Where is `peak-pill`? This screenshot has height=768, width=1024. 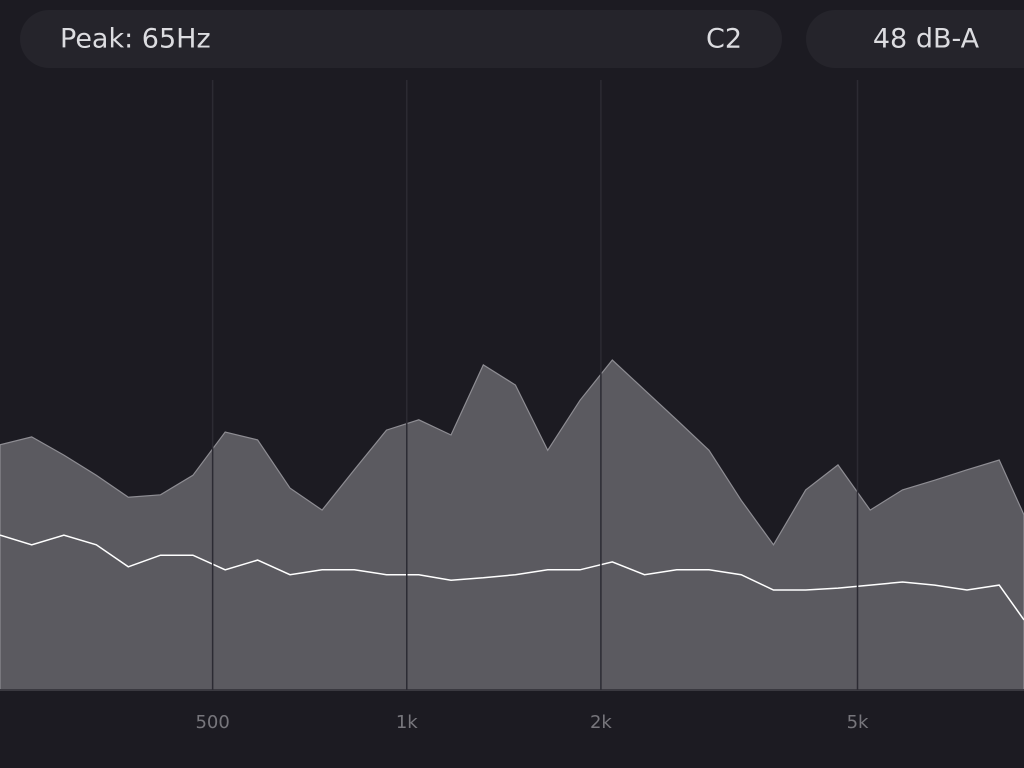
peak-pill is located at coordinates (401, 39).